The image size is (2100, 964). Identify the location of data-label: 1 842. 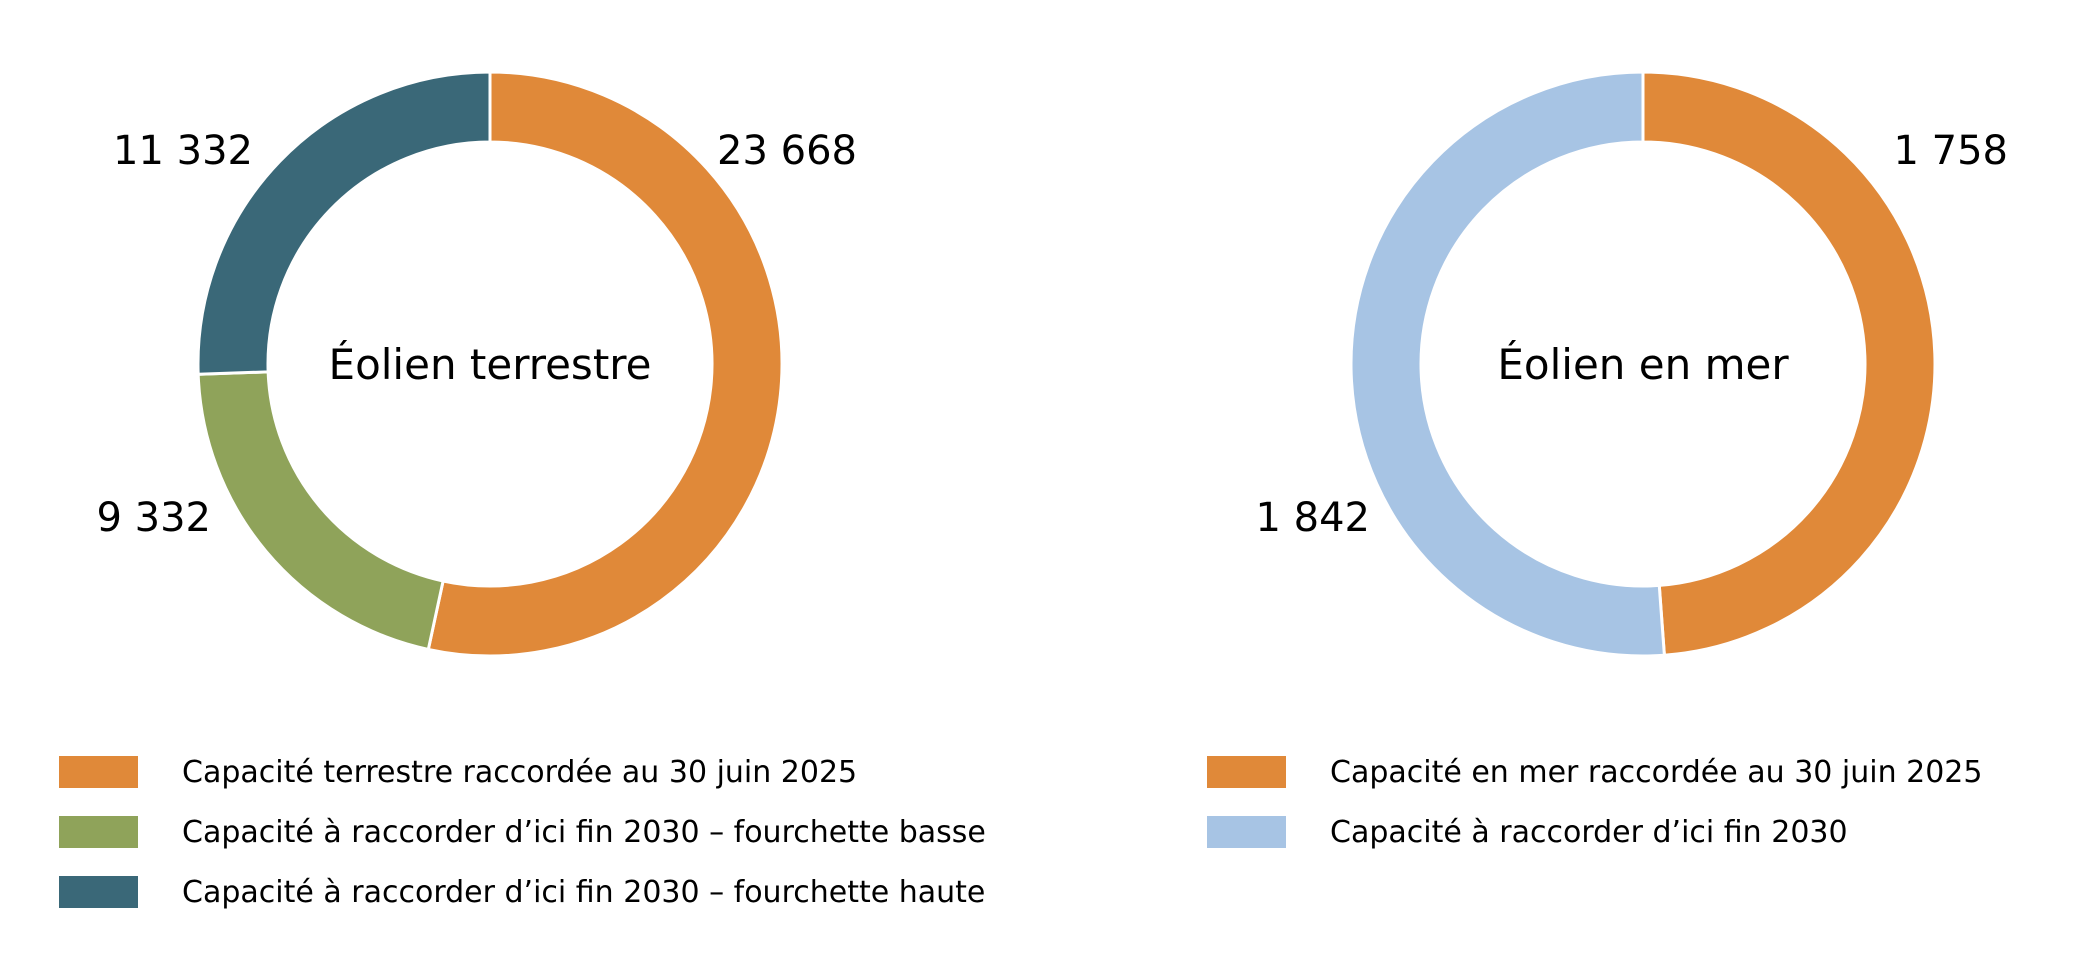
(1312, 518).